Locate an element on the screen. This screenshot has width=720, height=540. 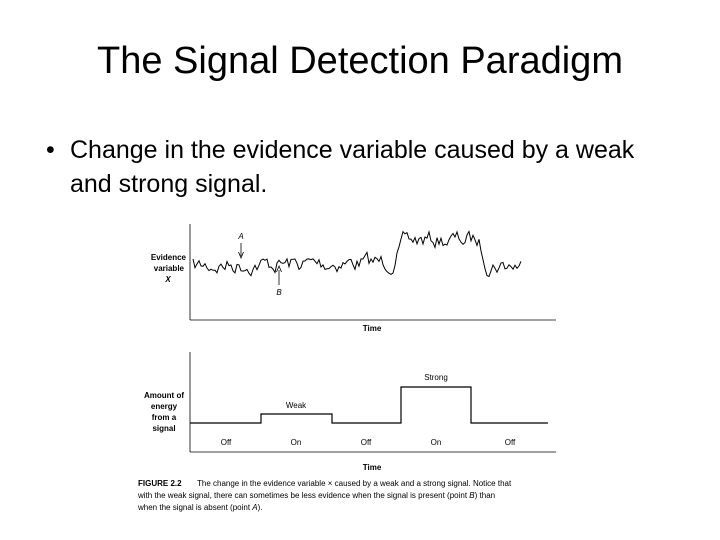
y-label: Evidence is located at coordinates (169, 257).